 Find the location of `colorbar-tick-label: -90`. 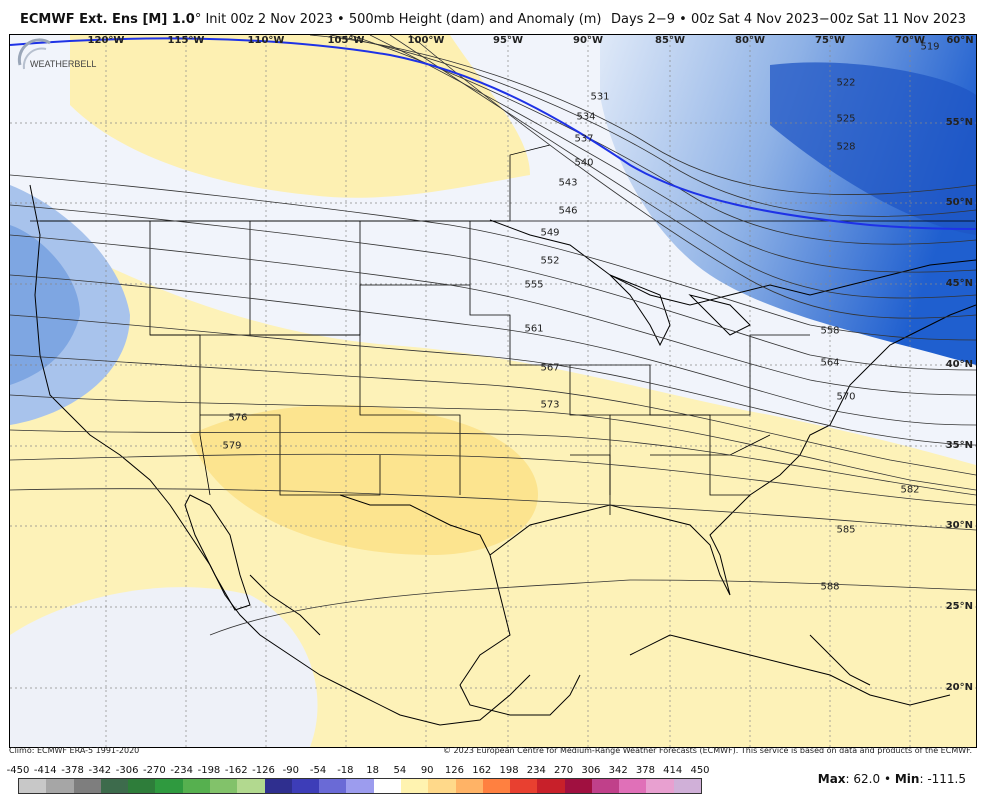

colorbar-tick-label: -90 is located at coordinates (290, 770).